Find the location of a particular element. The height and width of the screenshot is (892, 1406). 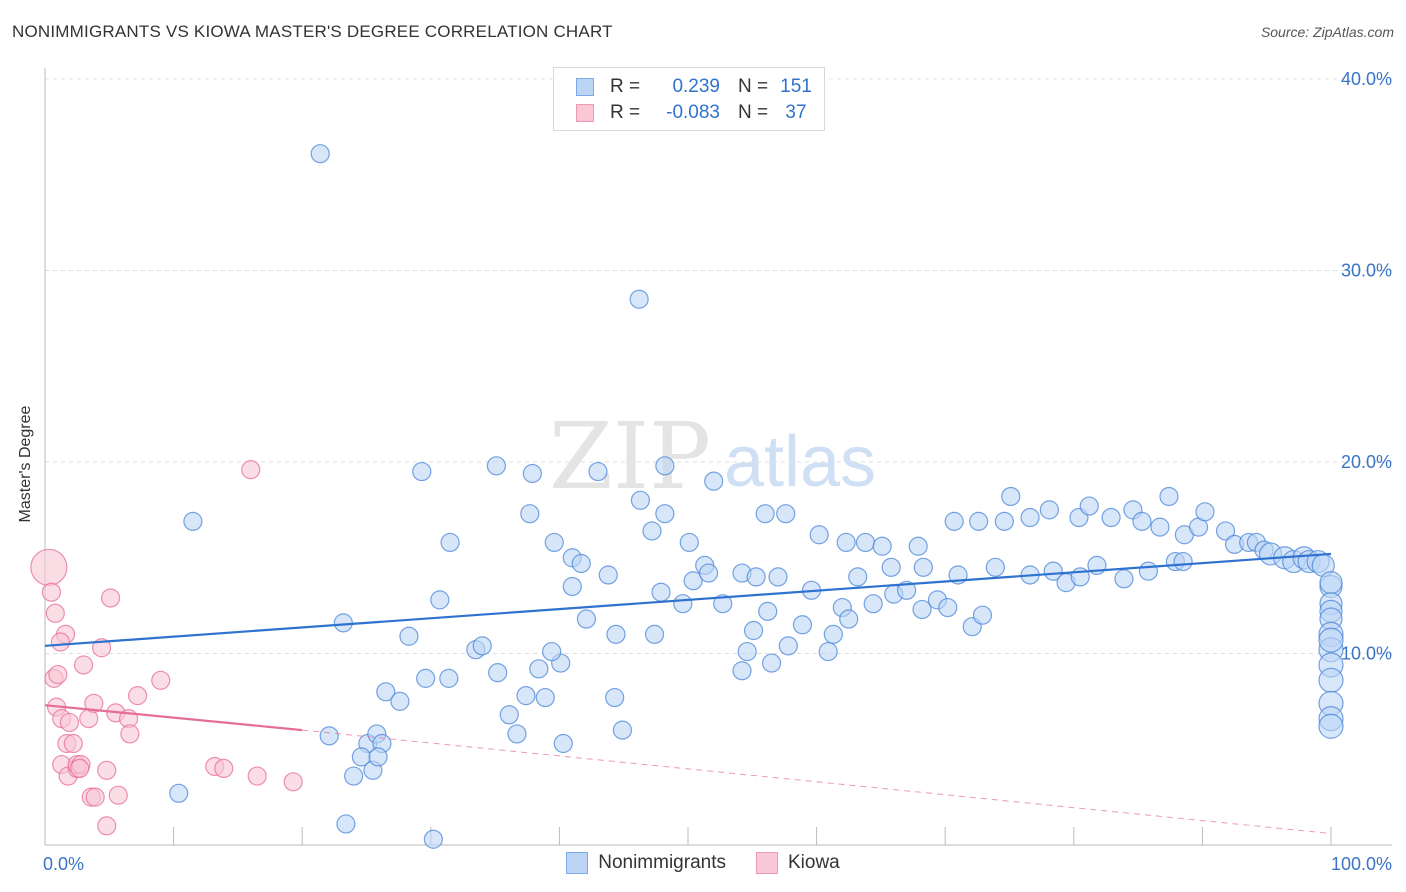

legend-r-value: 0.239 is located at coordinates (696, 86).